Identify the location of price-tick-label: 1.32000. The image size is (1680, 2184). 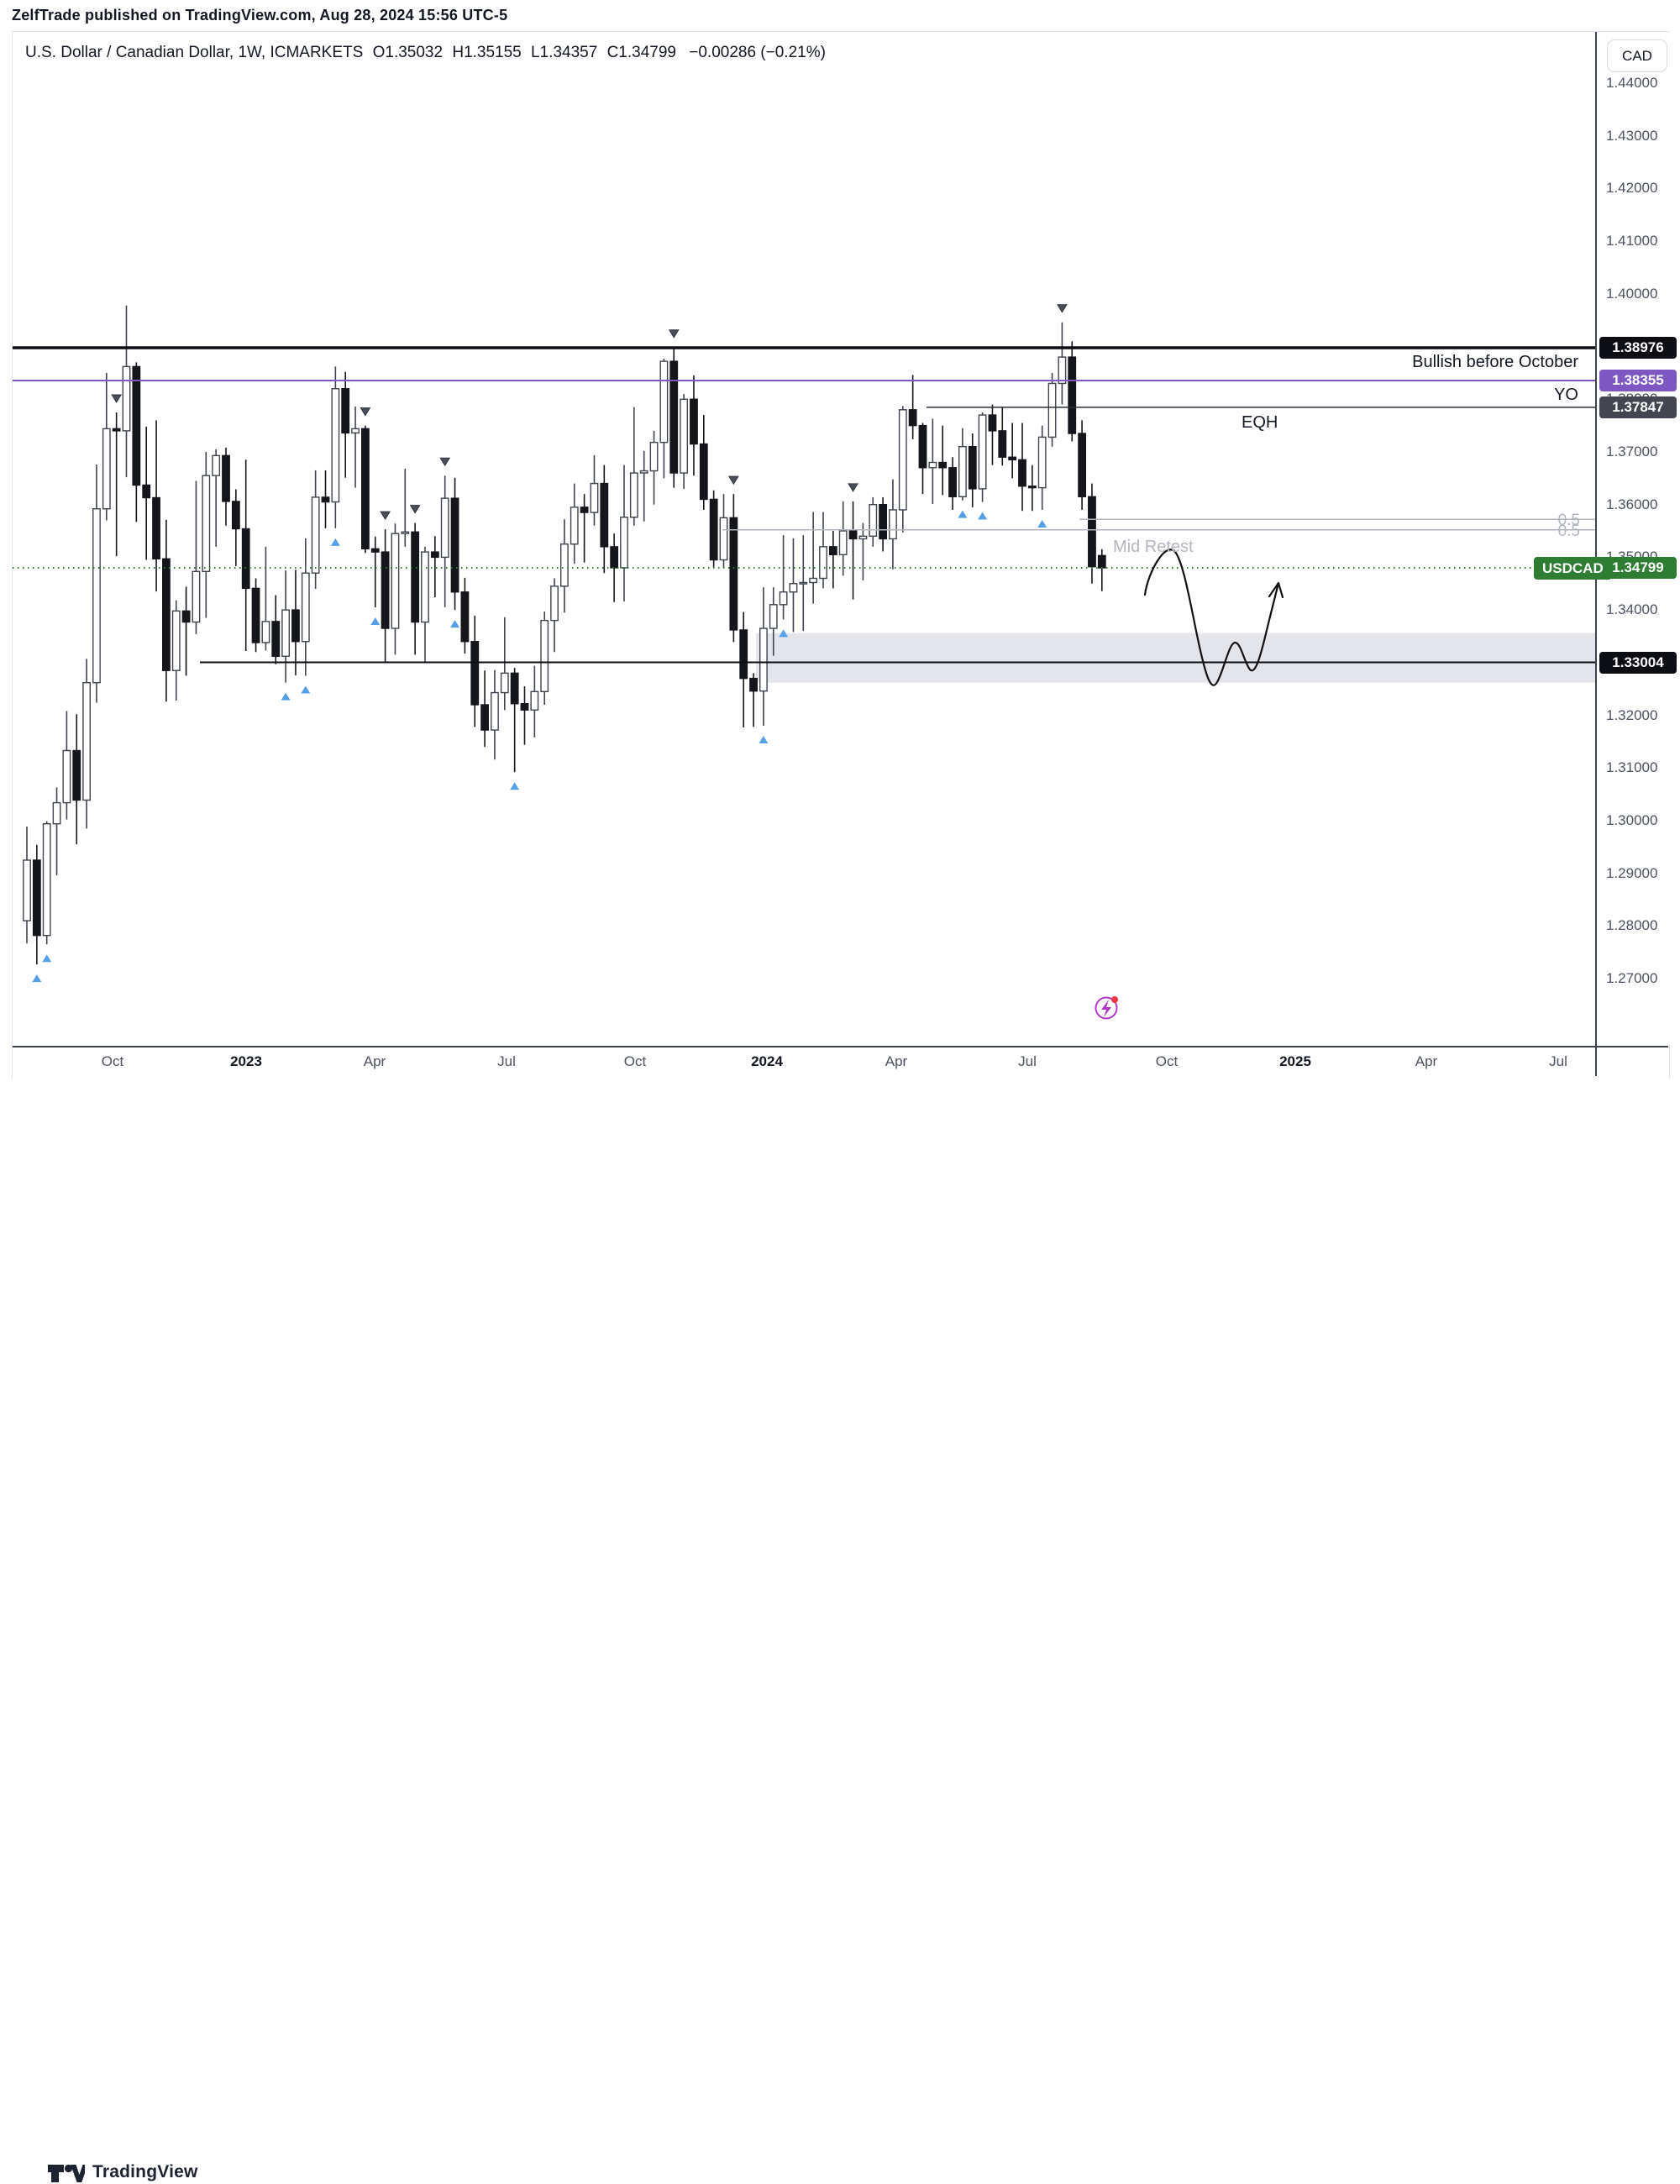
(1632, 714).